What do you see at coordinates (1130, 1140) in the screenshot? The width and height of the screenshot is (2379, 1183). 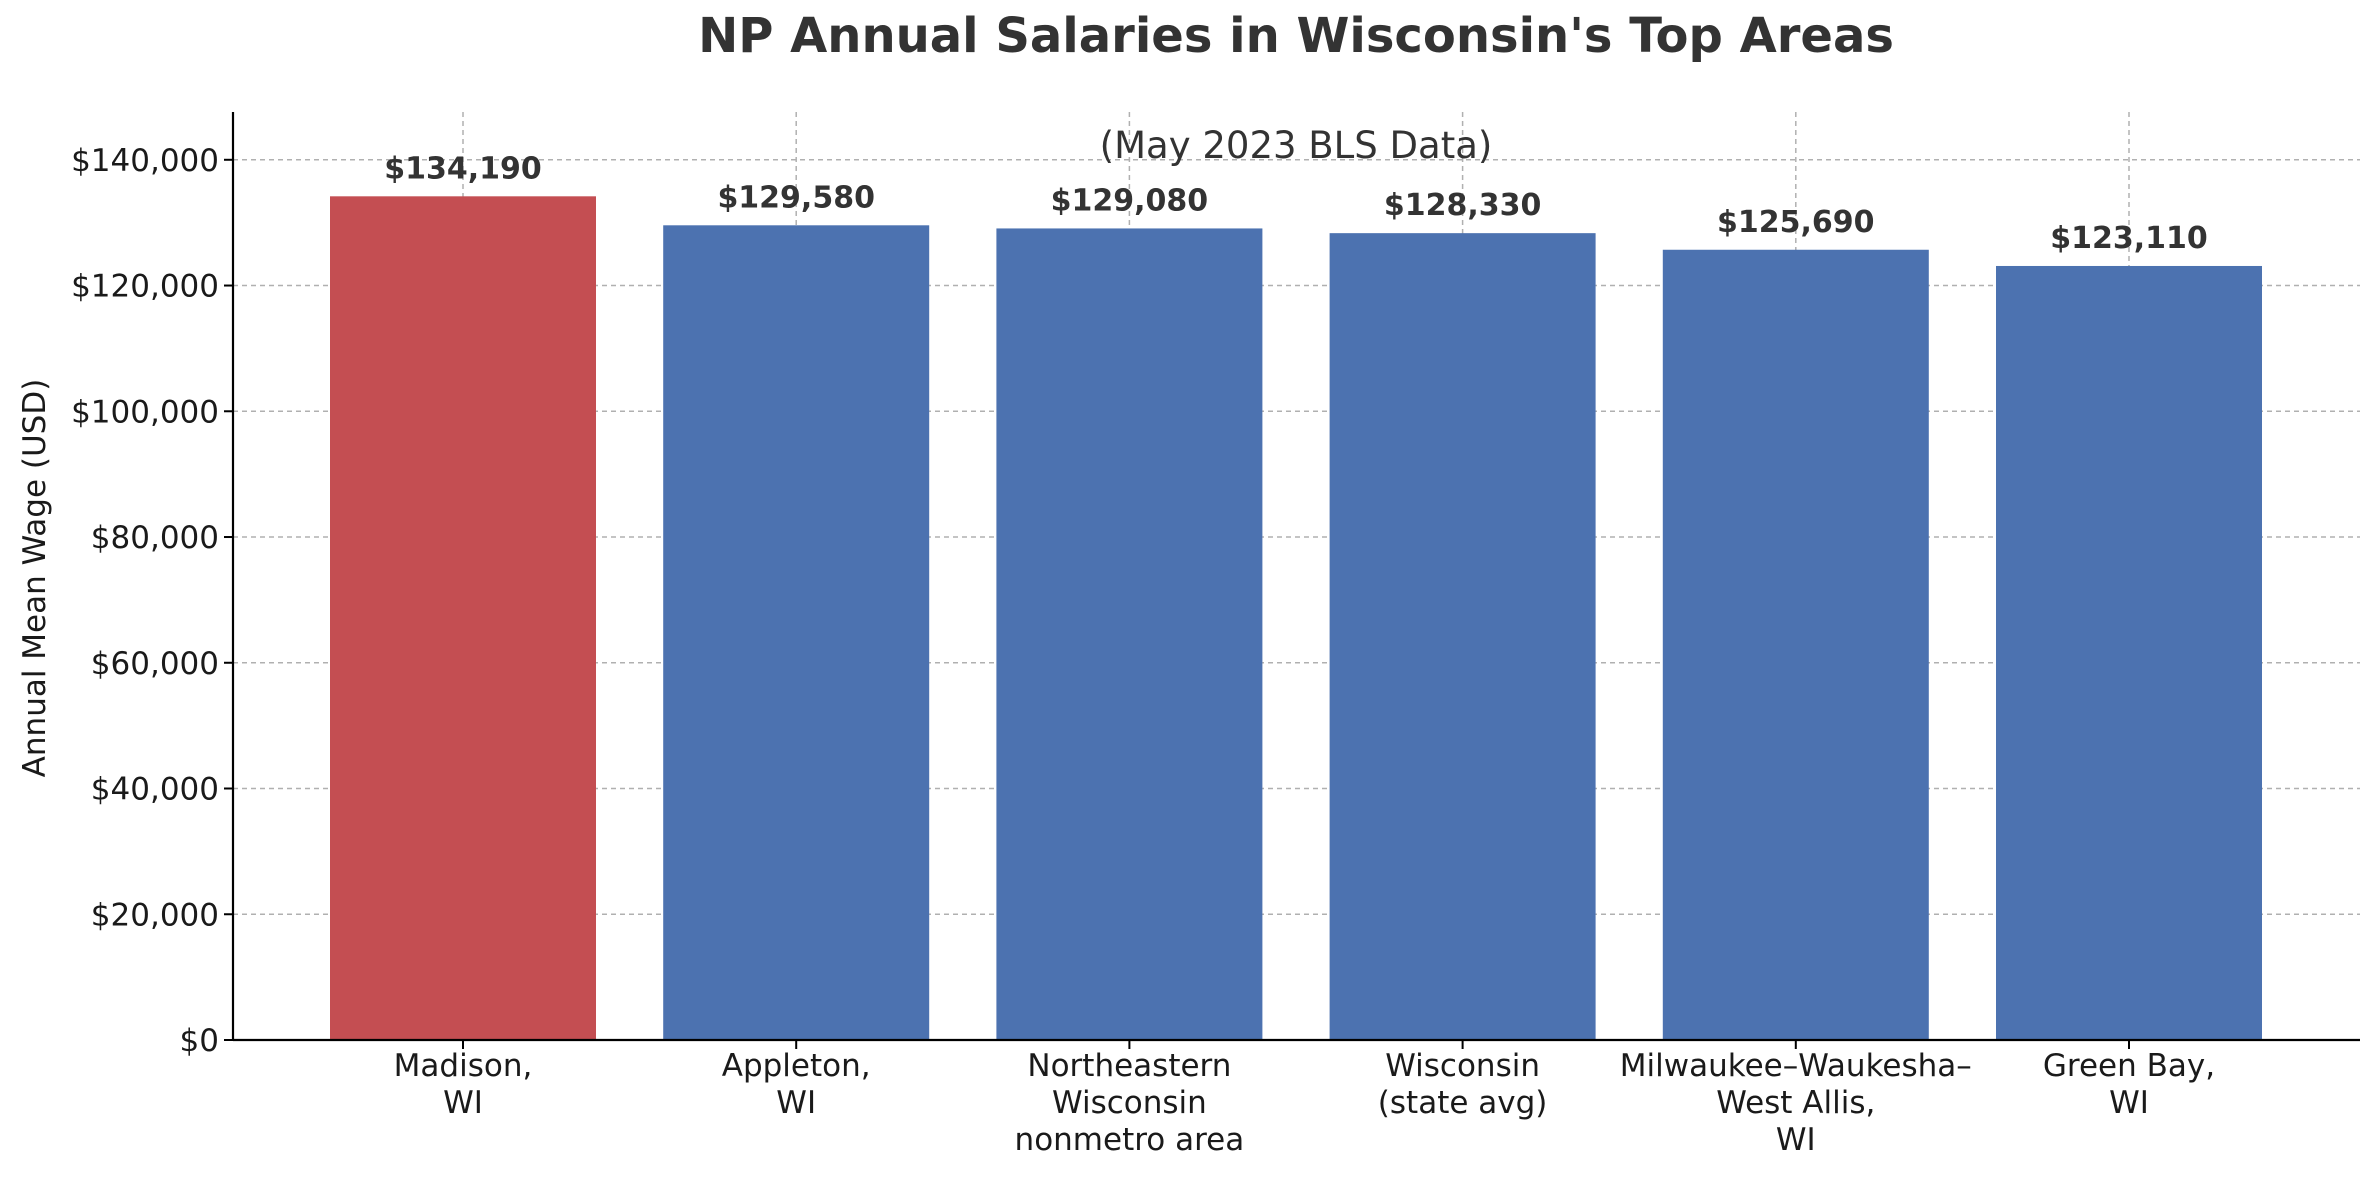 I see `x-tick-label-line: nonmetro area` at bounding box center [1130, 1140].